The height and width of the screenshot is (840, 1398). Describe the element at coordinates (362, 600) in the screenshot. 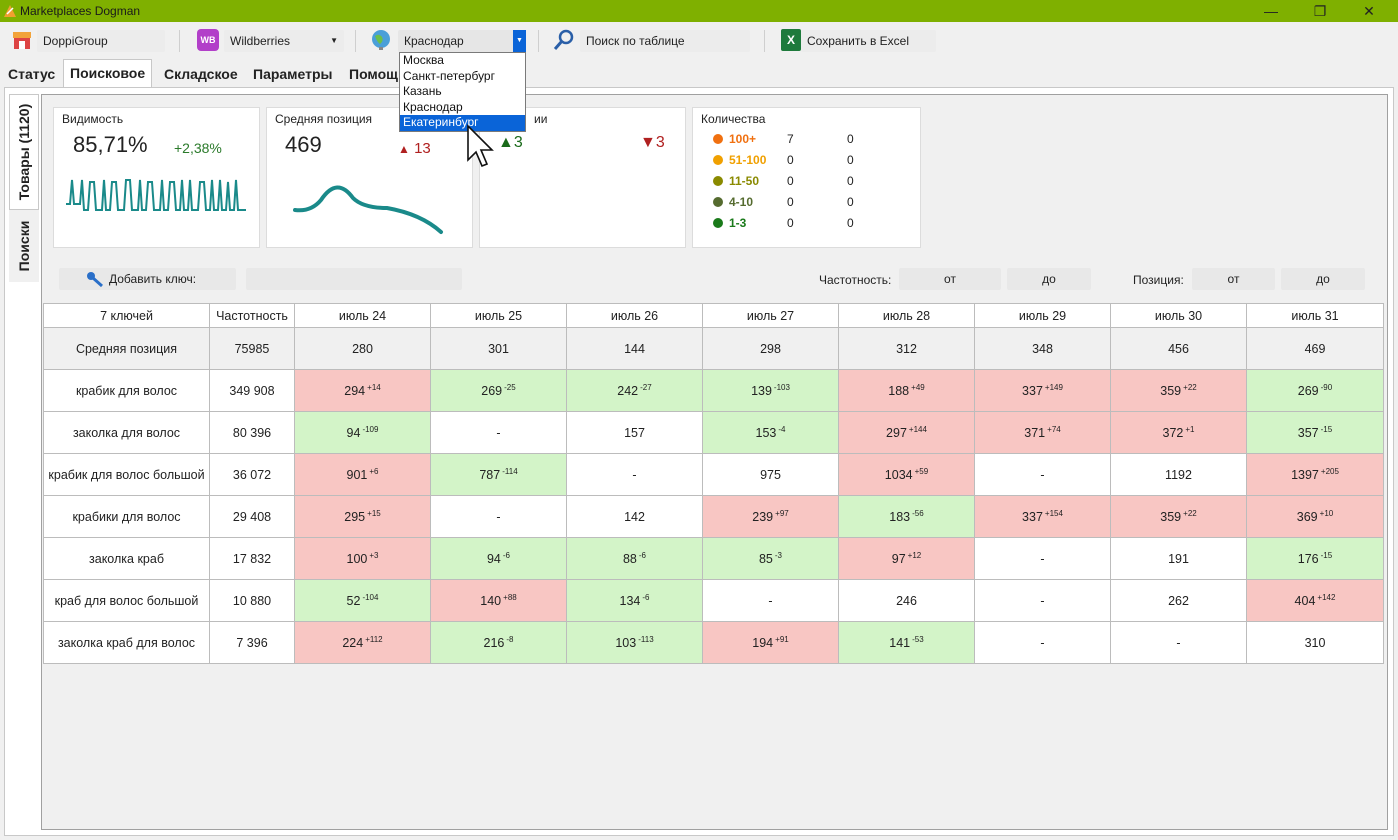

I see `position-cell: 52 -104` at that location.